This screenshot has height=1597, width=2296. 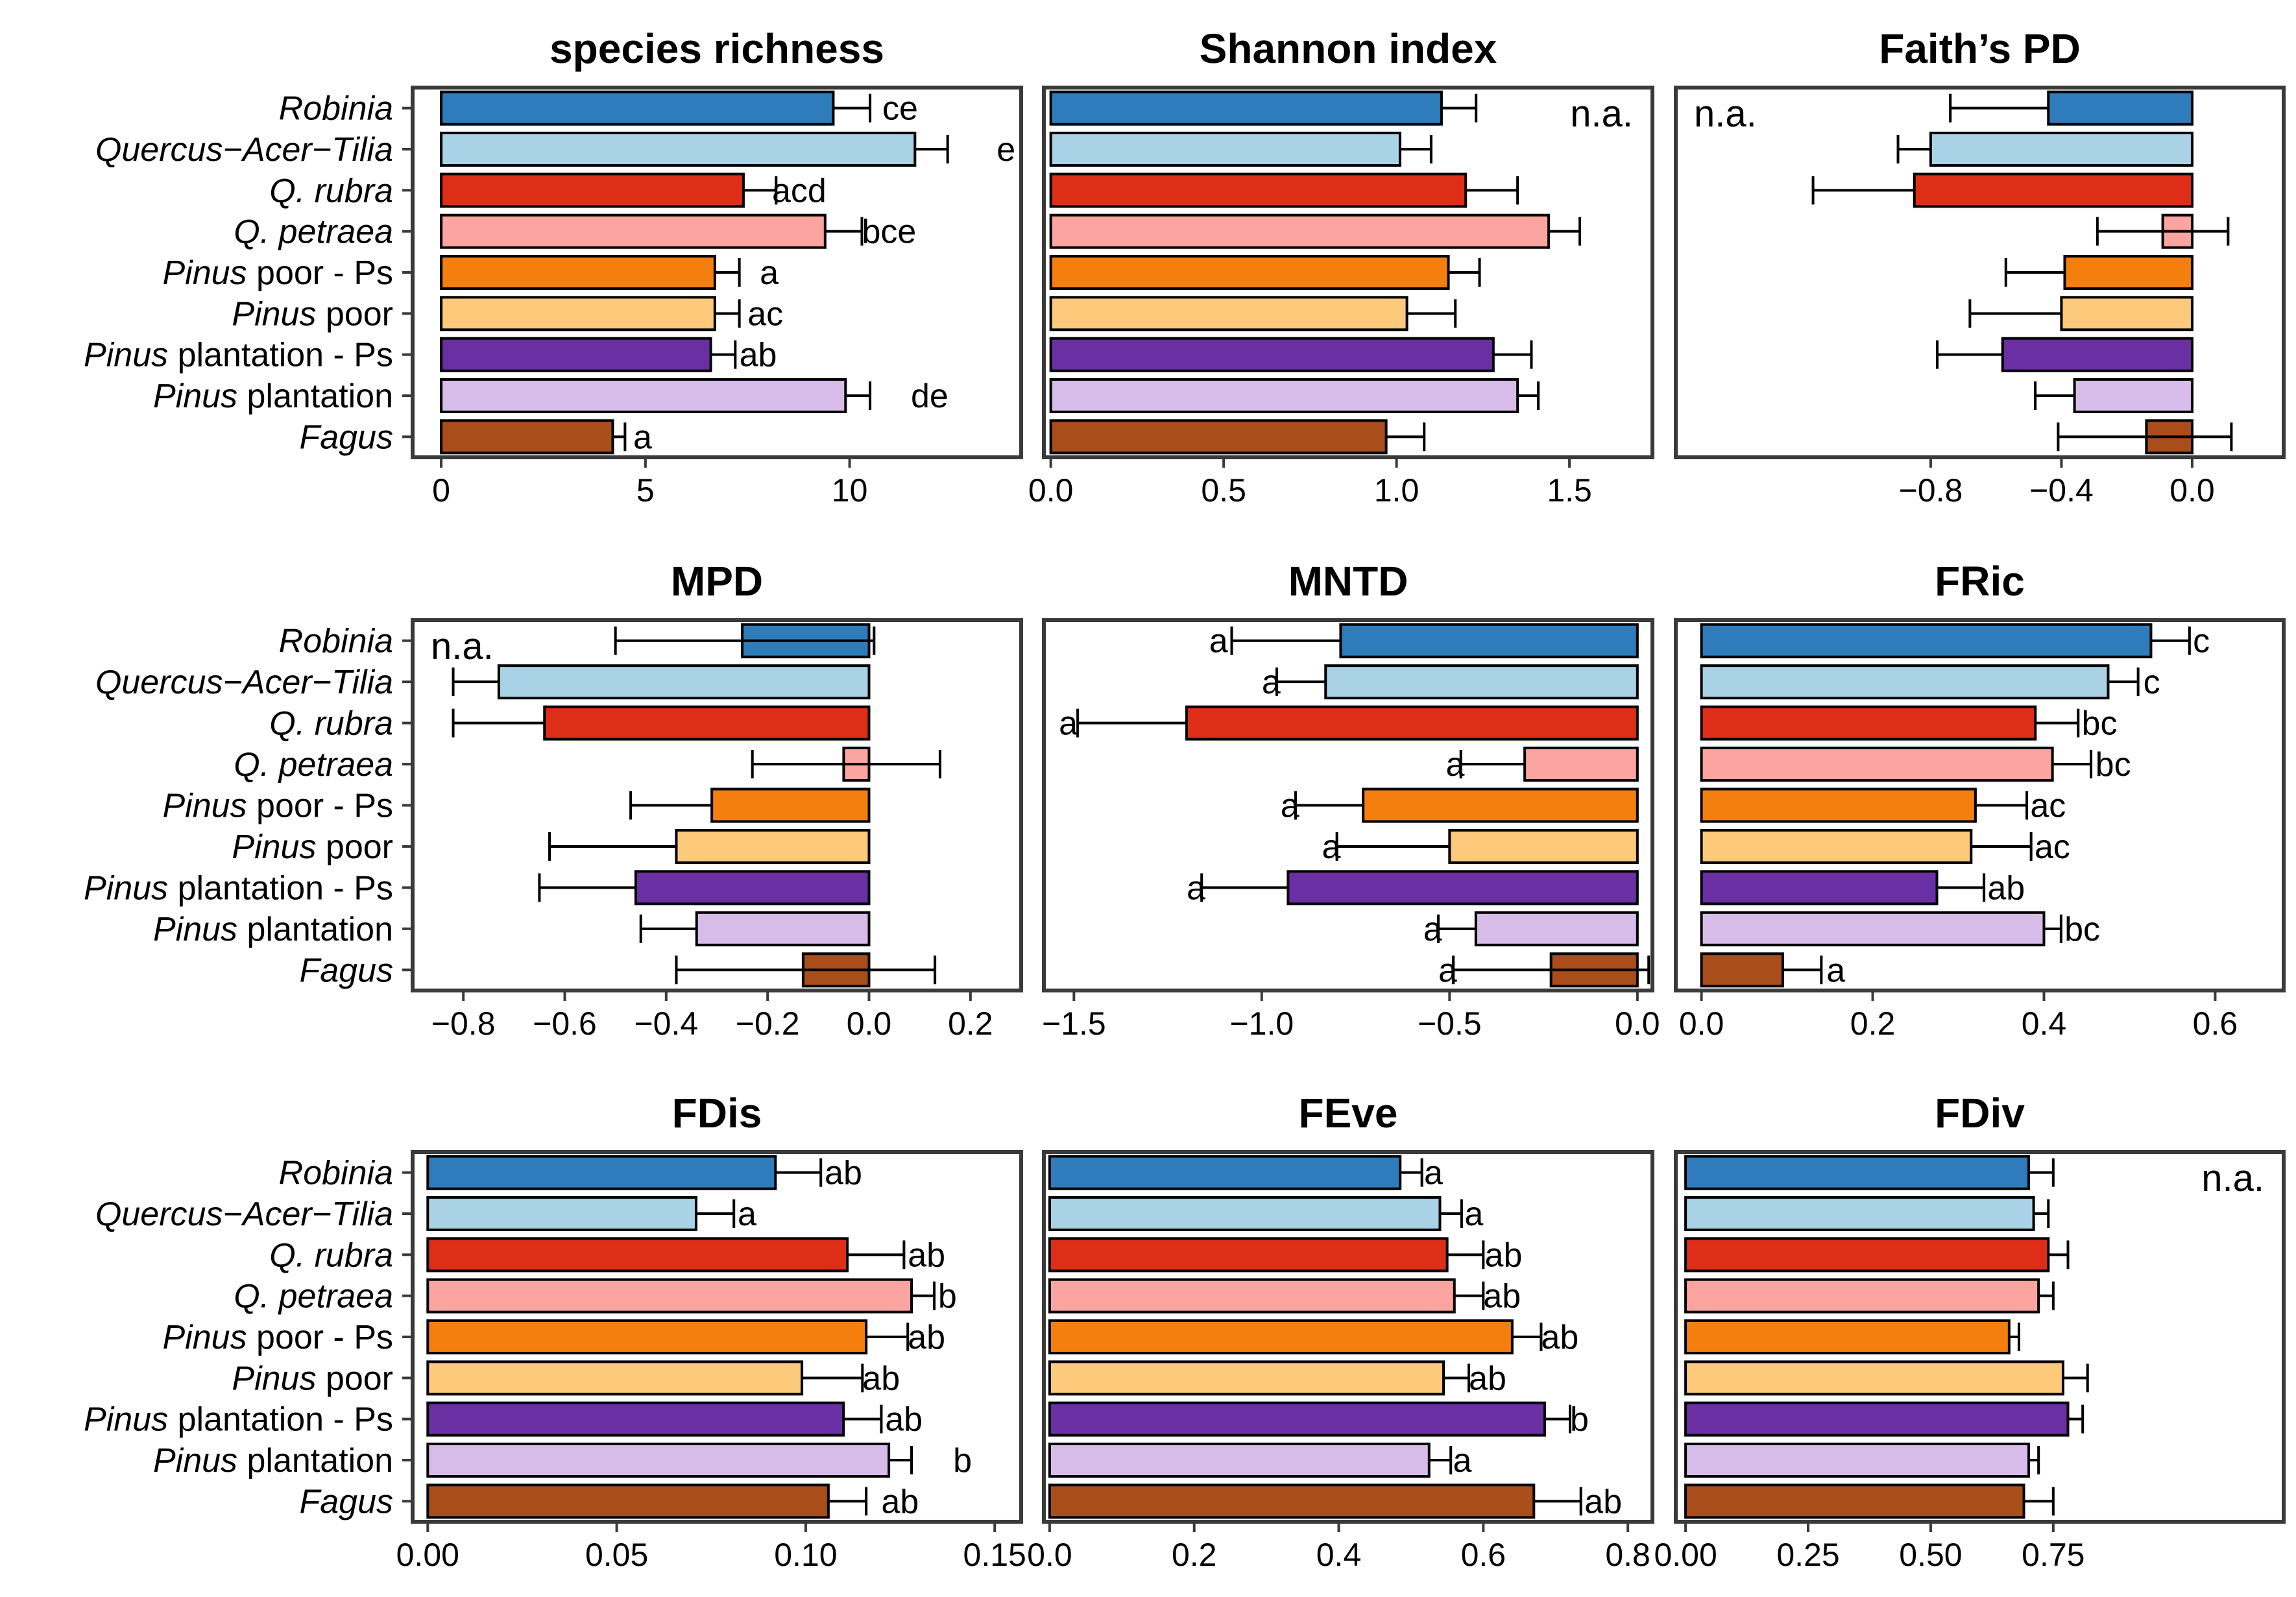 What do you see at coordinates (238, 888) in the screenshot?
I see `category-label: Pinus plantation - Ps` at bounding box center [238, 888].